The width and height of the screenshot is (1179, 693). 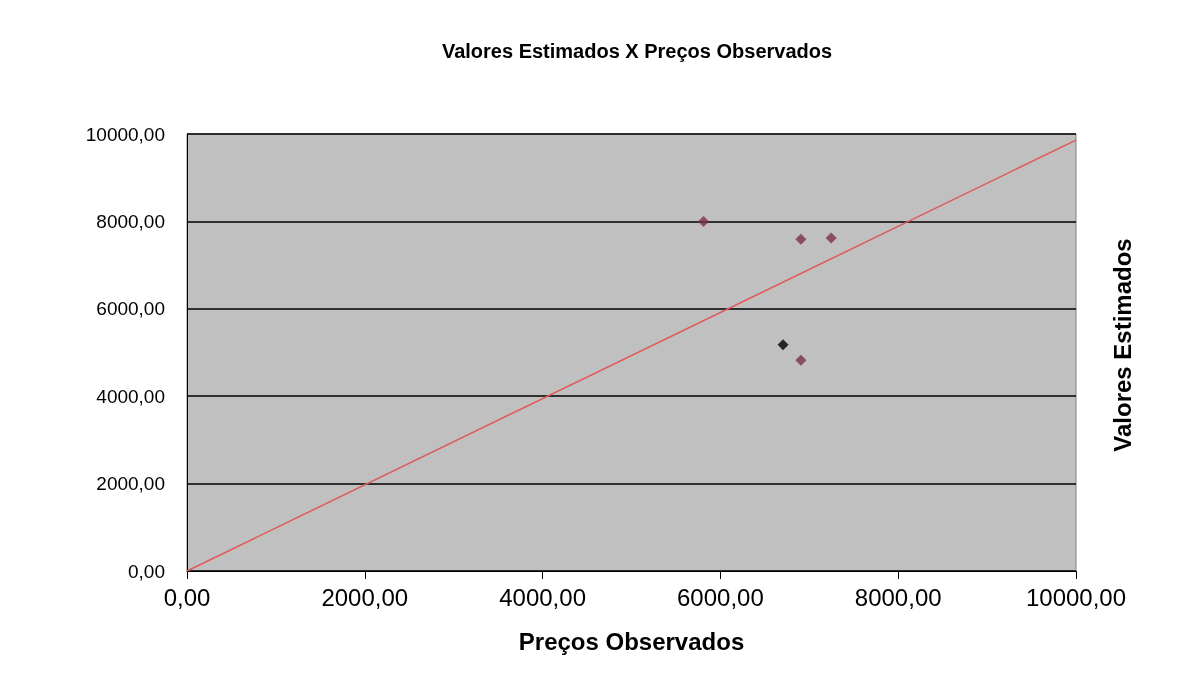 What do you see at coordinates (130, 221) in the screenshot?
I see `y-tick-label: 8000,00` at bounding box center [130, 221].